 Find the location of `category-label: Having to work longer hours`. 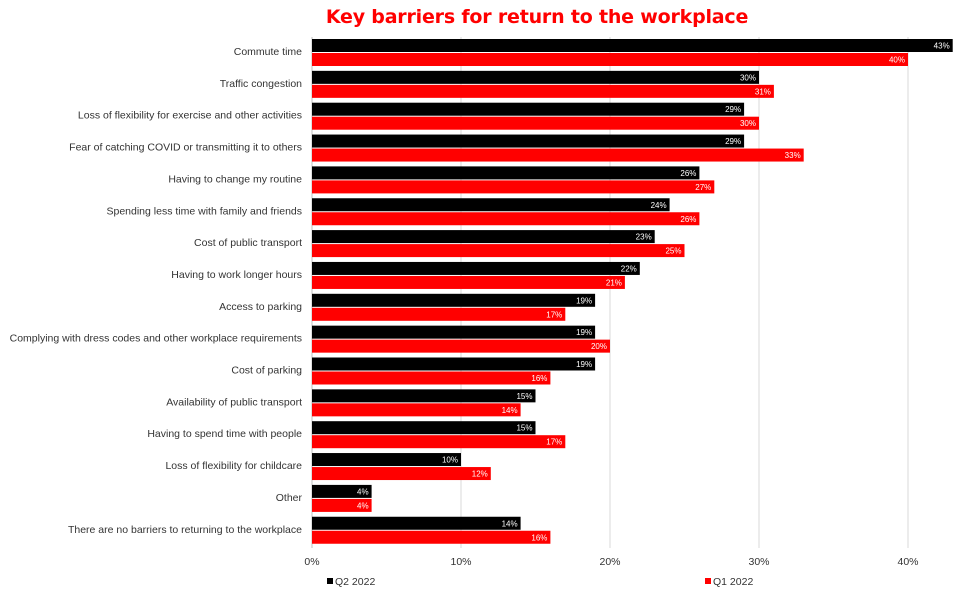

category-label: Having to work longer hours is located at coordinates (236, 275).